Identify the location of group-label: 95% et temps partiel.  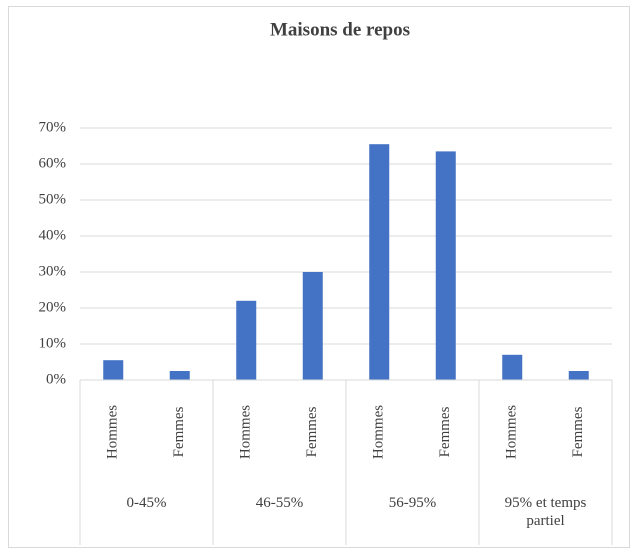
(545, 512).